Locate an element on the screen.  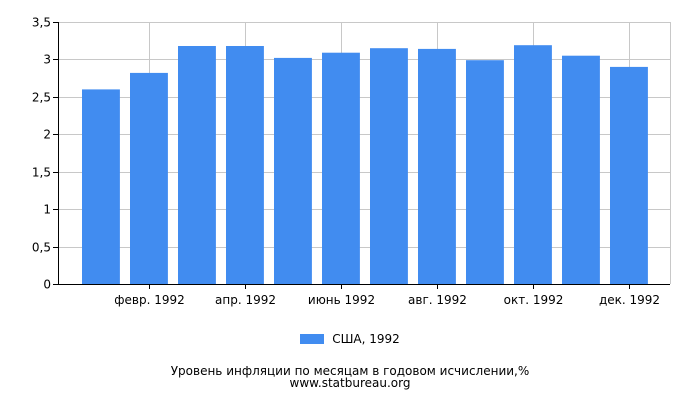
y-tick-label: 0,5 is located at coordinates (41, 248).